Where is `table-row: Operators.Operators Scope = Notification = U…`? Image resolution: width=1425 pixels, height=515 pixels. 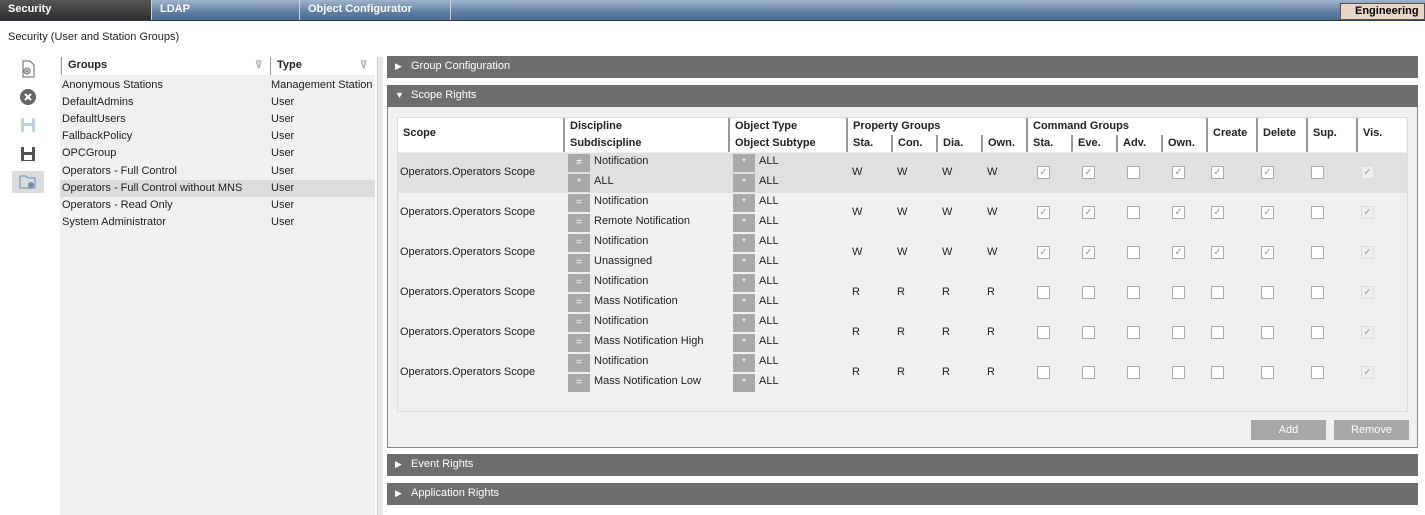 table-row: Operators.Operators Scope = Notification = U… is located at coordinates (902, 253).